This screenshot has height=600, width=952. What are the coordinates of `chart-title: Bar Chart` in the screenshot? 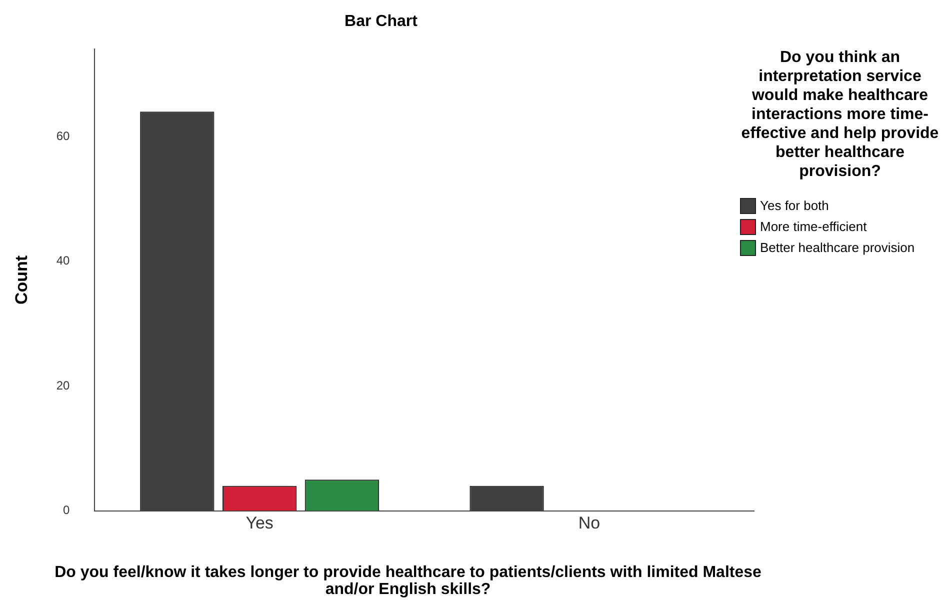 It's located at (381, 21).